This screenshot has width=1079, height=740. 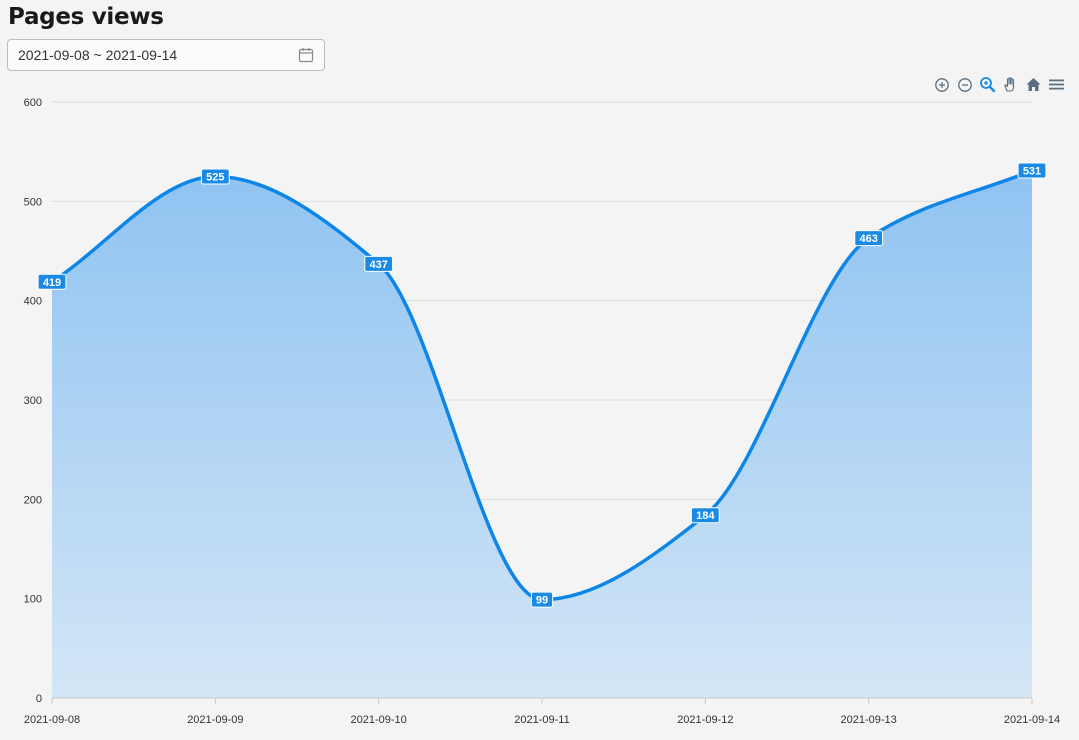 What do you see at coordinates (541, 720) in the screenshot?
I see `x-tick-label: 2021-09-11` at bounding box center [541, 720].